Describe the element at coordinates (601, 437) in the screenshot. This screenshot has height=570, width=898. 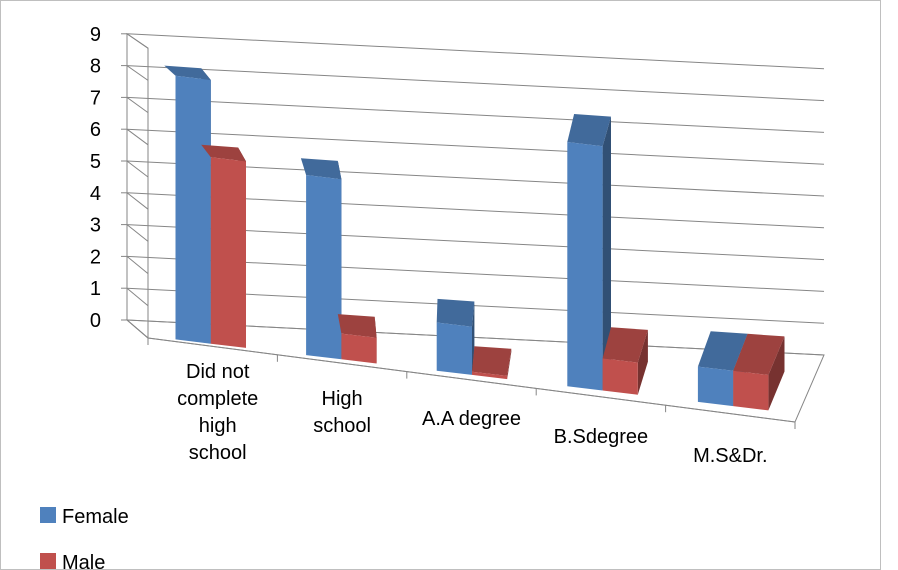
I see `x-tick-label: B.Sdegree` at that location.